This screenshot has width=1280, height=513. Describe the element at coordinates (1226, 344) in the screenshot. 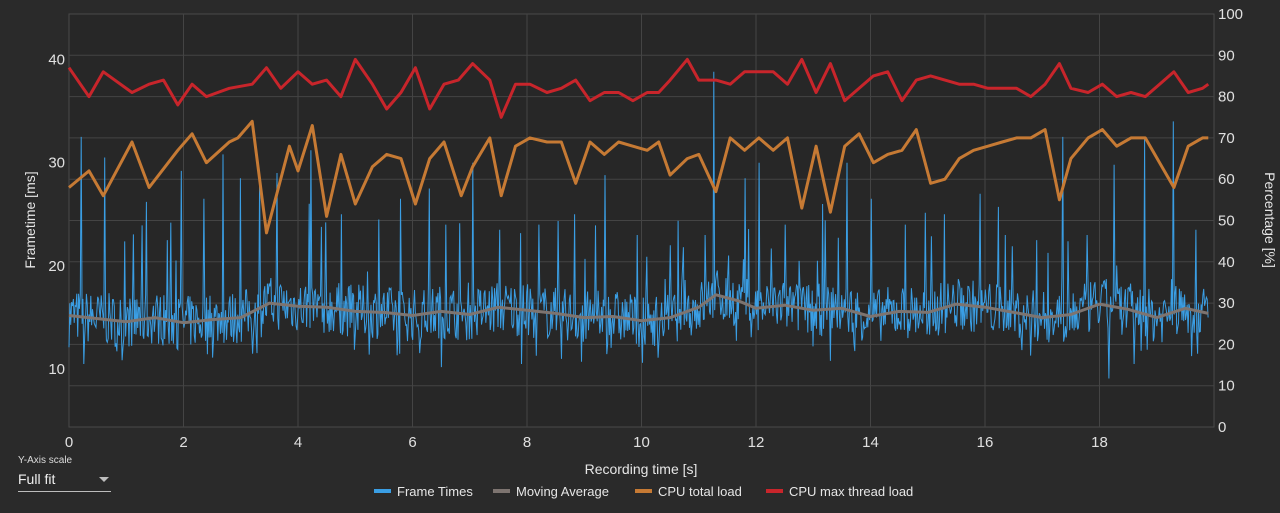

I see `y2-tick-label: 20` at that location.